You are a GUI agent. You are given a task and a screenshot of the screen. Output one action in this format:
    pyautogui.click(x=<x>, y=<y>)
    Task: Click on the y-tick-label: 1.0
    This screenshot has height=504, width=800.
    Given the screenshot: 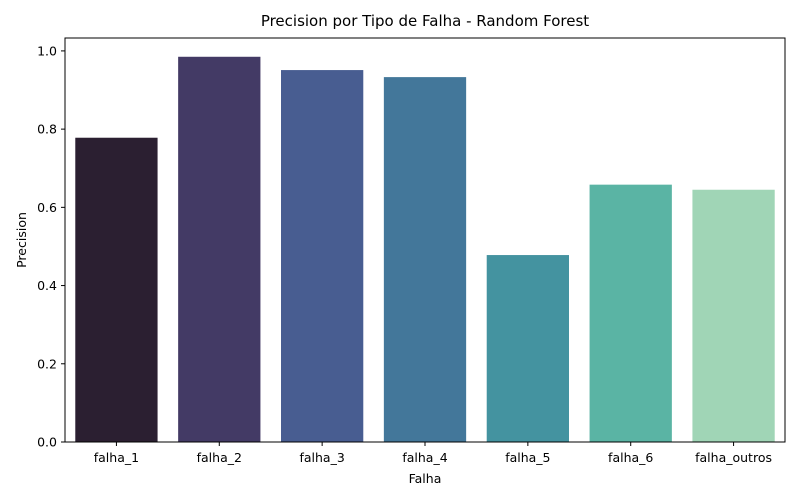 What is the action you would take?
    pyautogui.click(x=47, y=50)
    